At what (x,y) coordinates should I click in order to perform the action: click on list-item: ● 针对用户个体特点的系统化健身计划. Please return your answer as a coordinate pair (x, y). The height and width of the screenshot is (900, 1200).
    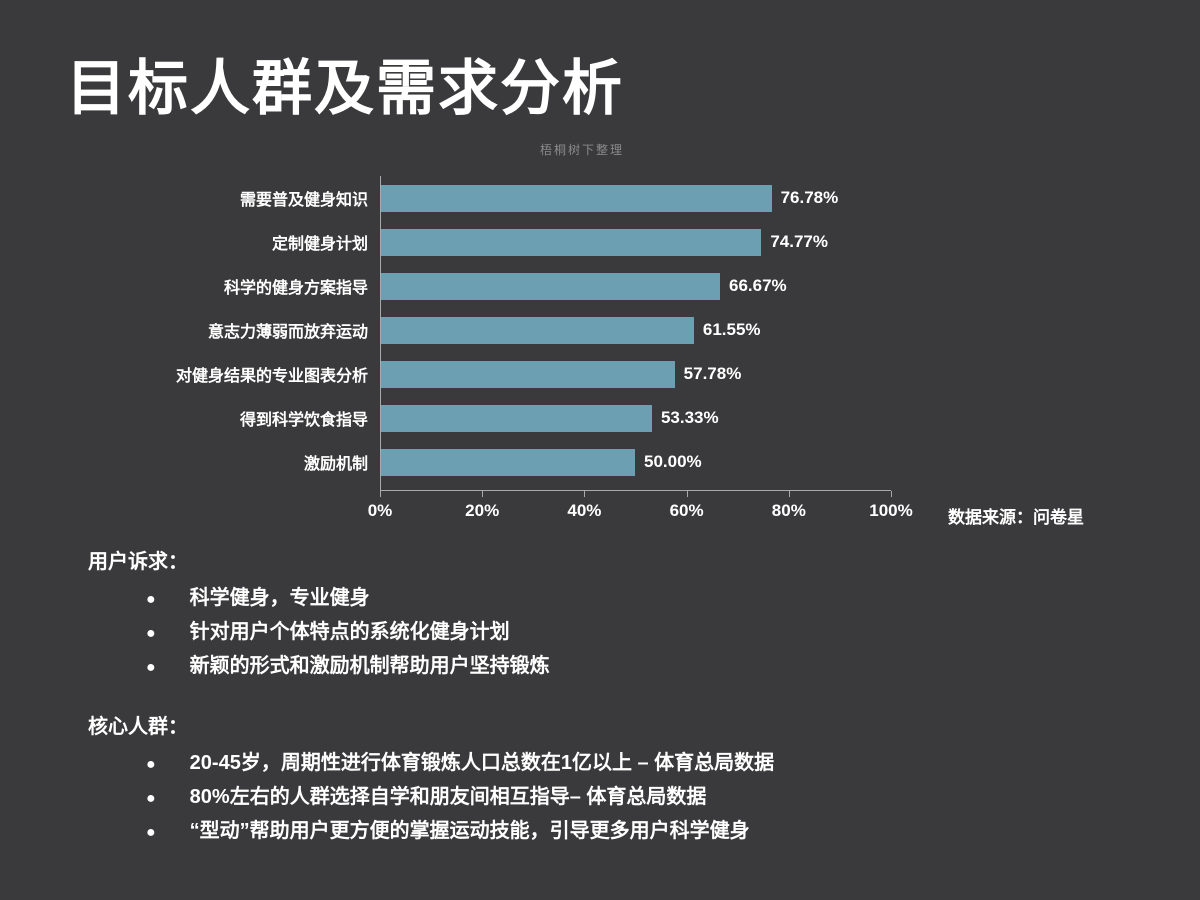
    Looking at the image, I should click on (319, 633).